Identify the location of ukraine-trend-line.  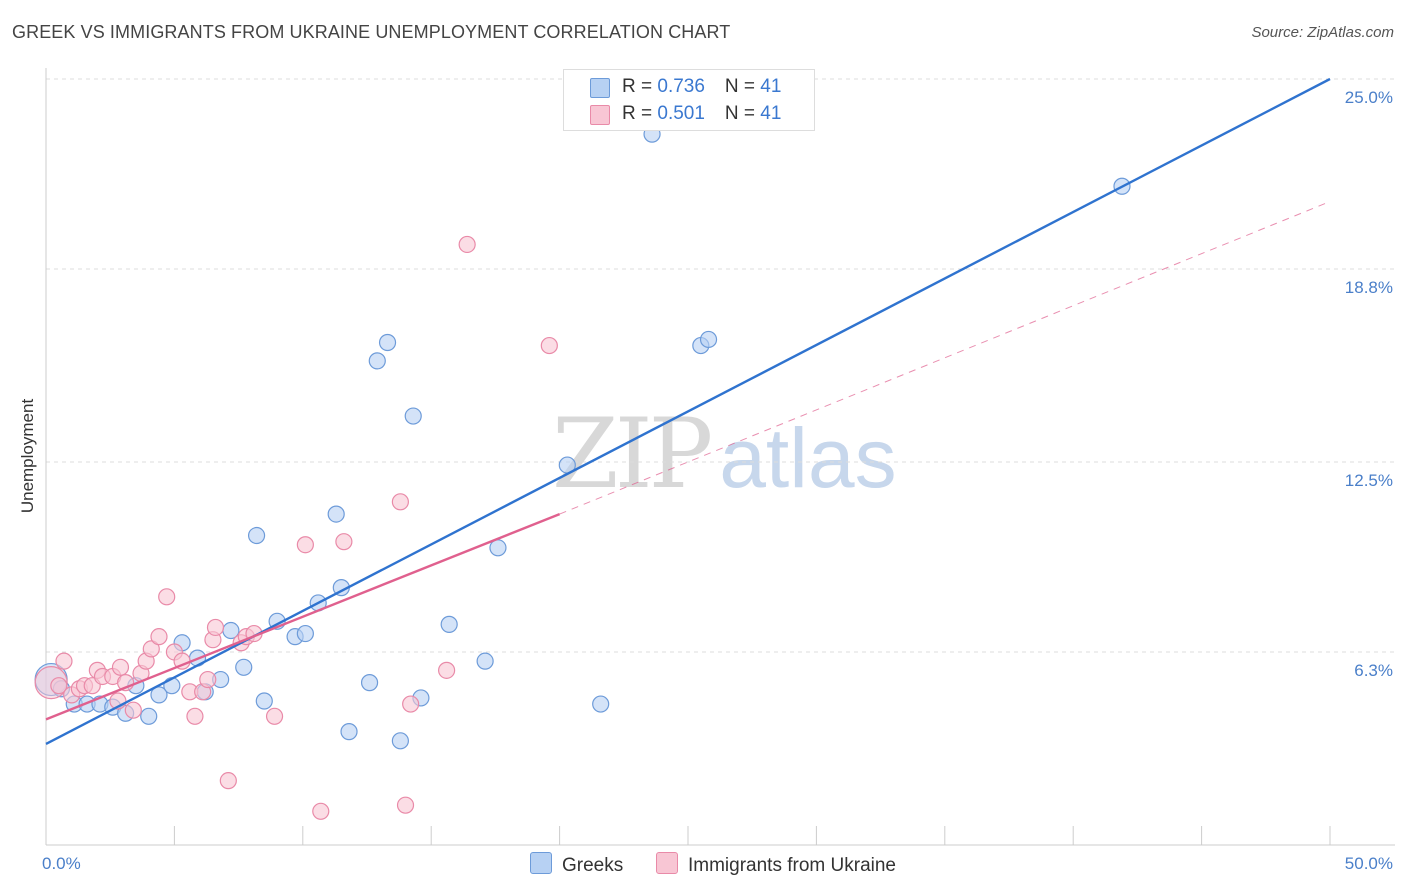
(303, 616).